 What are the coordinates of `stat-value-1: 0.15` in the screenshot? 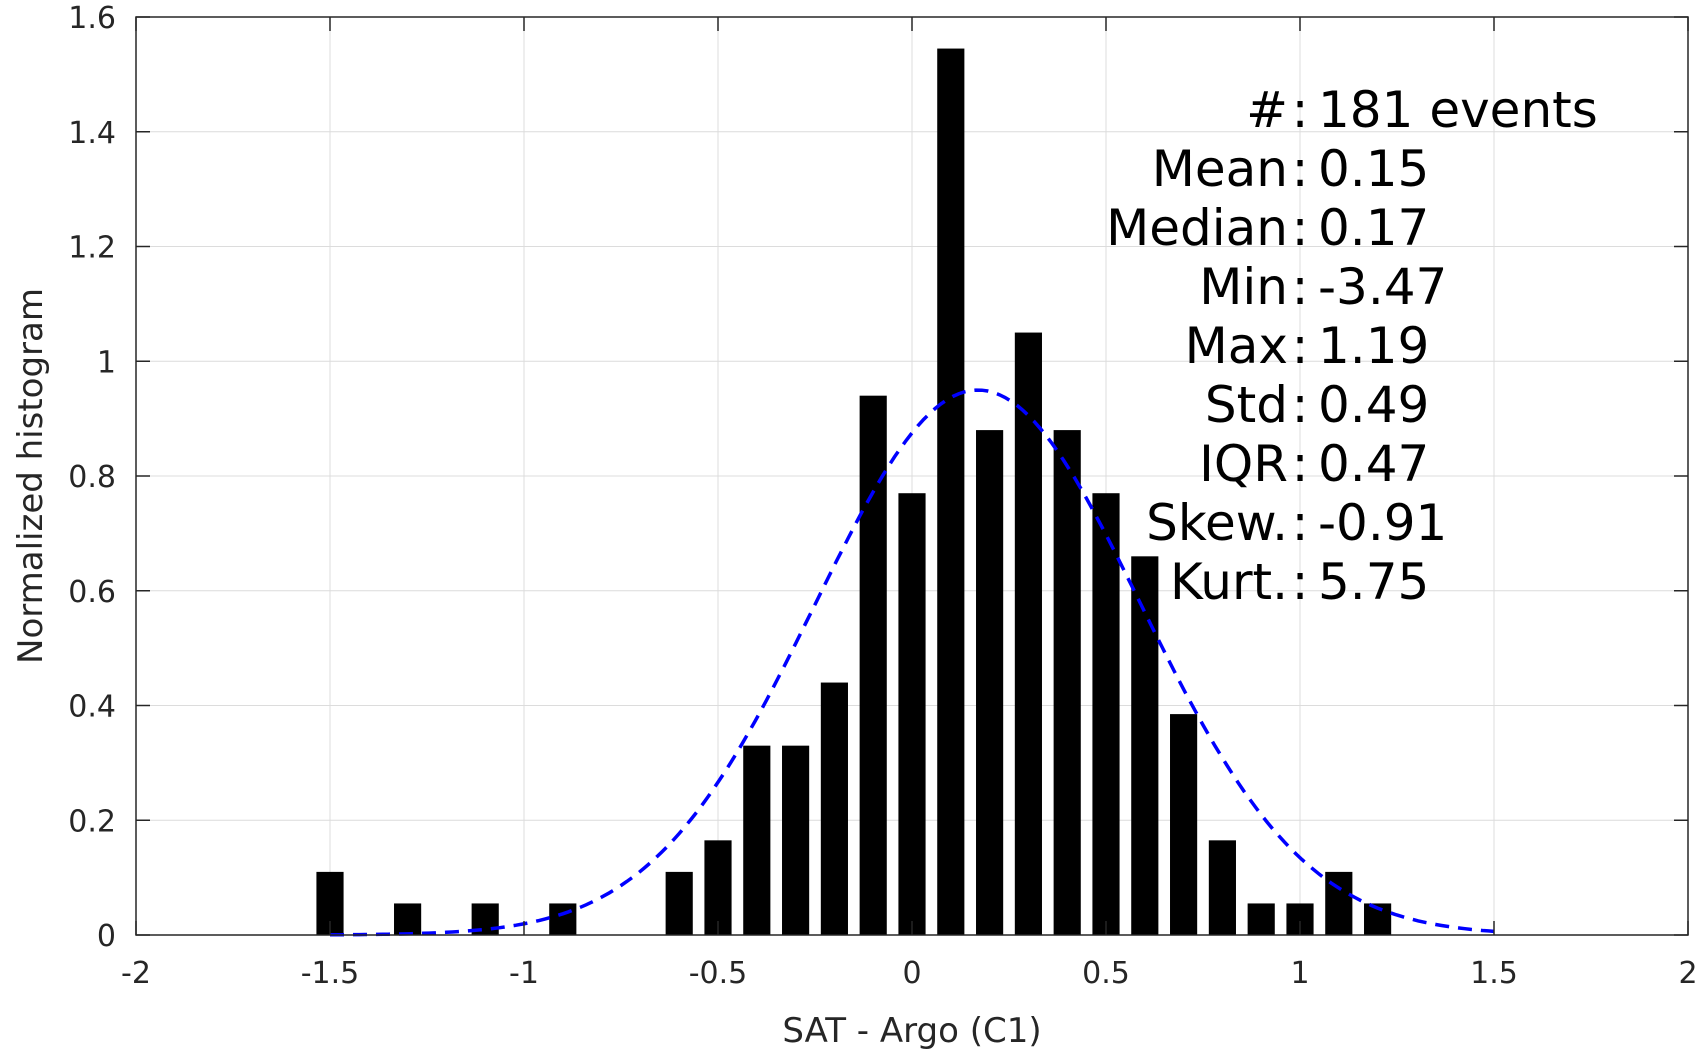 It's located at (1373, 169).